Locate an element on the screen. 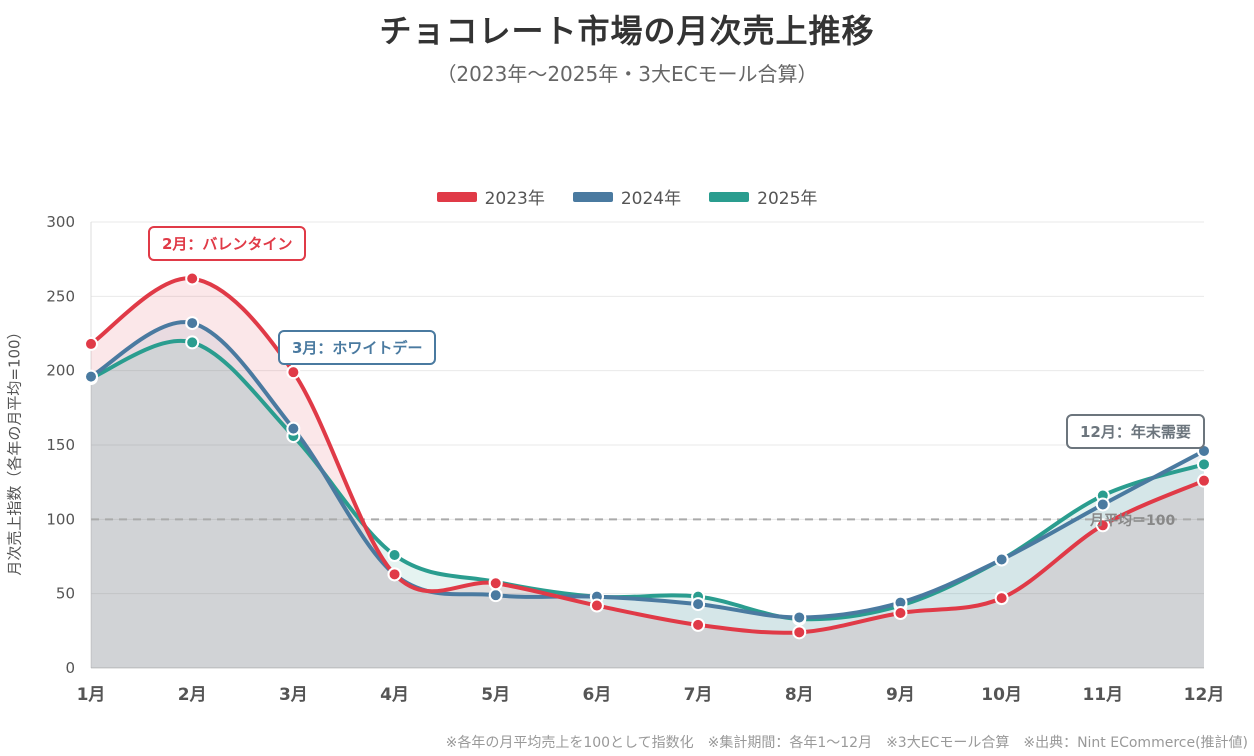 This screenshot has width=1254, height=756. y-tick-label: 100 is located at coordinates (60, 519).